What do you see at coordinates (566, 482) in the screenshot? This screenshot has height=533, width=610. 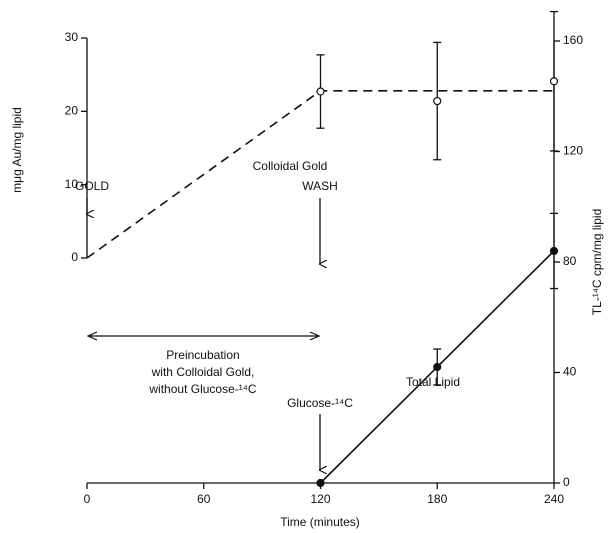 I see `y2-tick-label: 0` at bounding box center [566, 482].